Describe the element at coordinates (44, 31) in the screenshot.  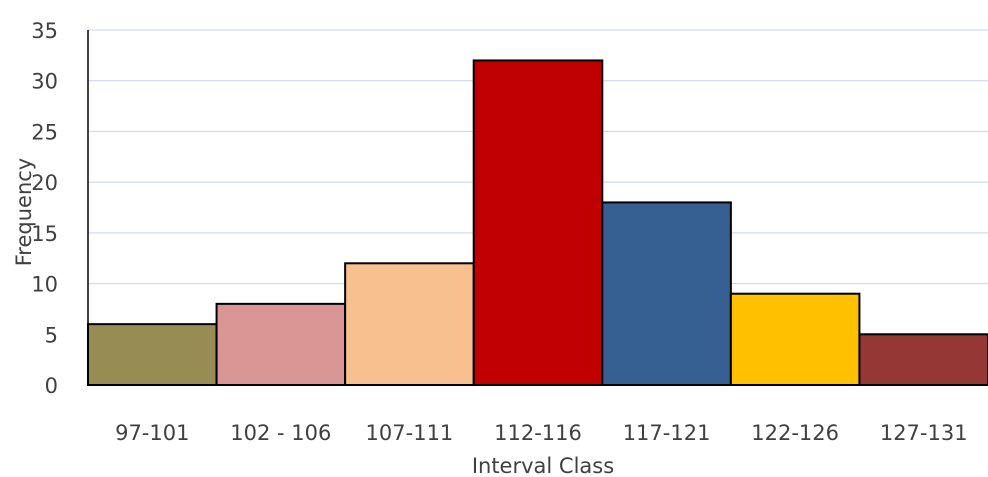
I see `y-tick-label: 35` at that location.